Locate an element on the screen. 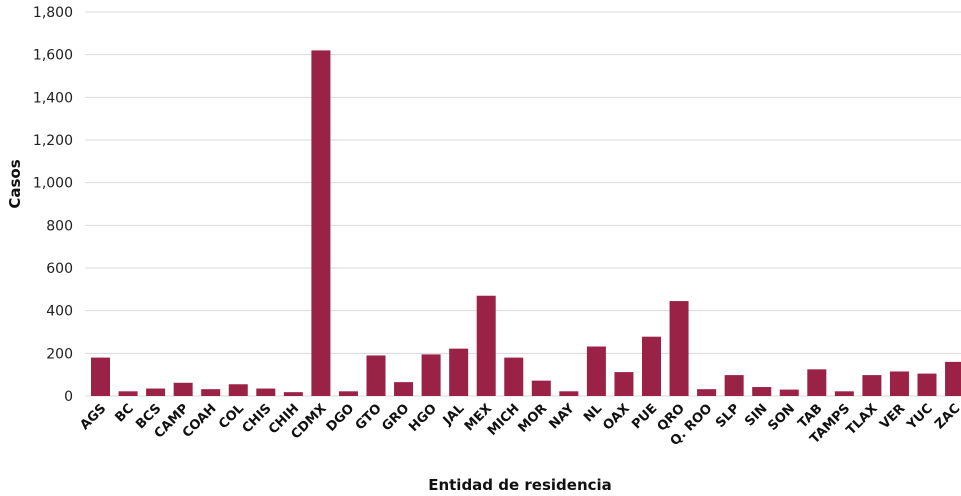  y-tick-label: 1,000 is located at coordinates (53, 184).